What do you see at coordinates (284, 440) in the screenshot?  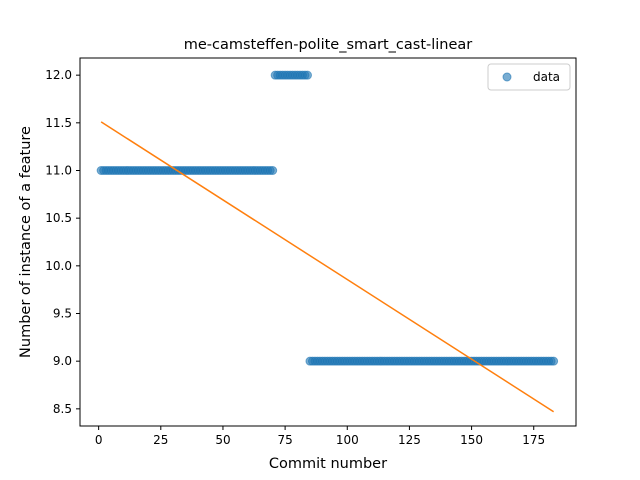 I see `x-tick-label: 75` at bounding box center [284, 440].